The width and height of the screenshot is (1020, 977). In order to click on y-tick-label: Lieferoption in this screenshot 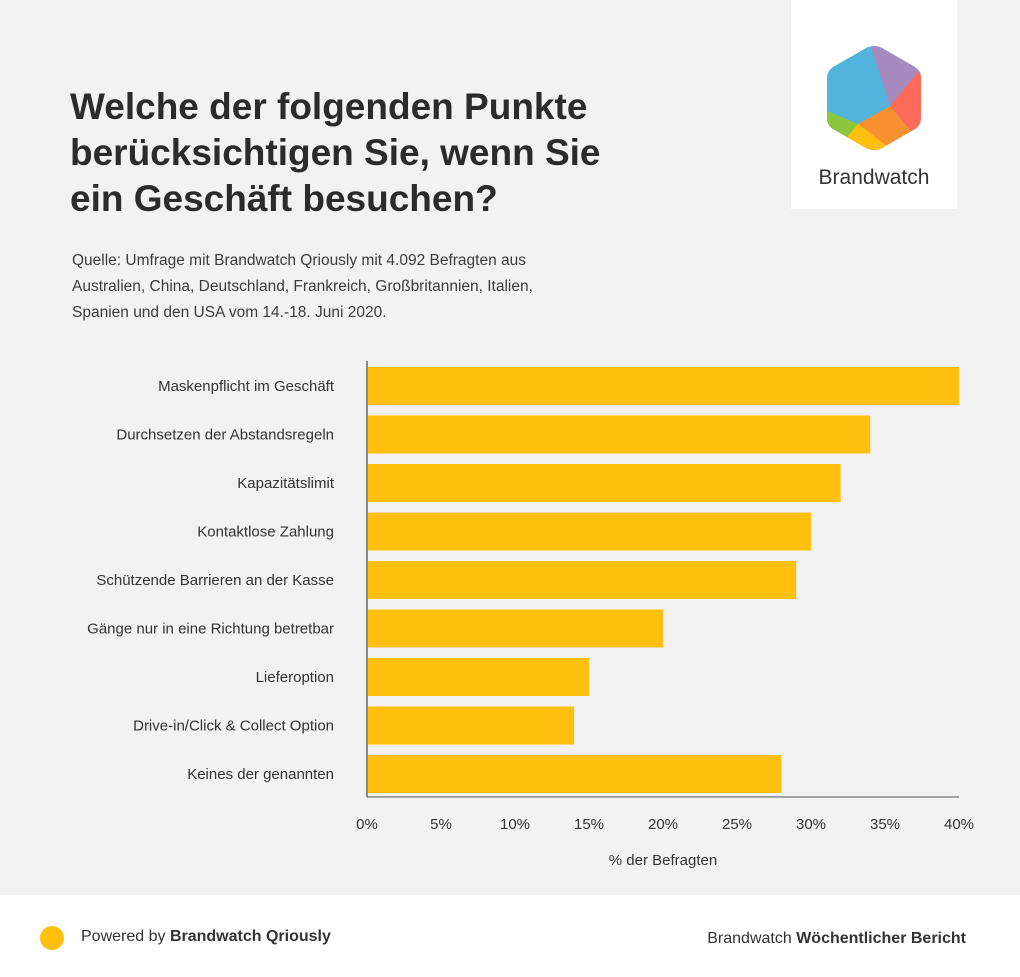, I will do `click(295, 677)`.